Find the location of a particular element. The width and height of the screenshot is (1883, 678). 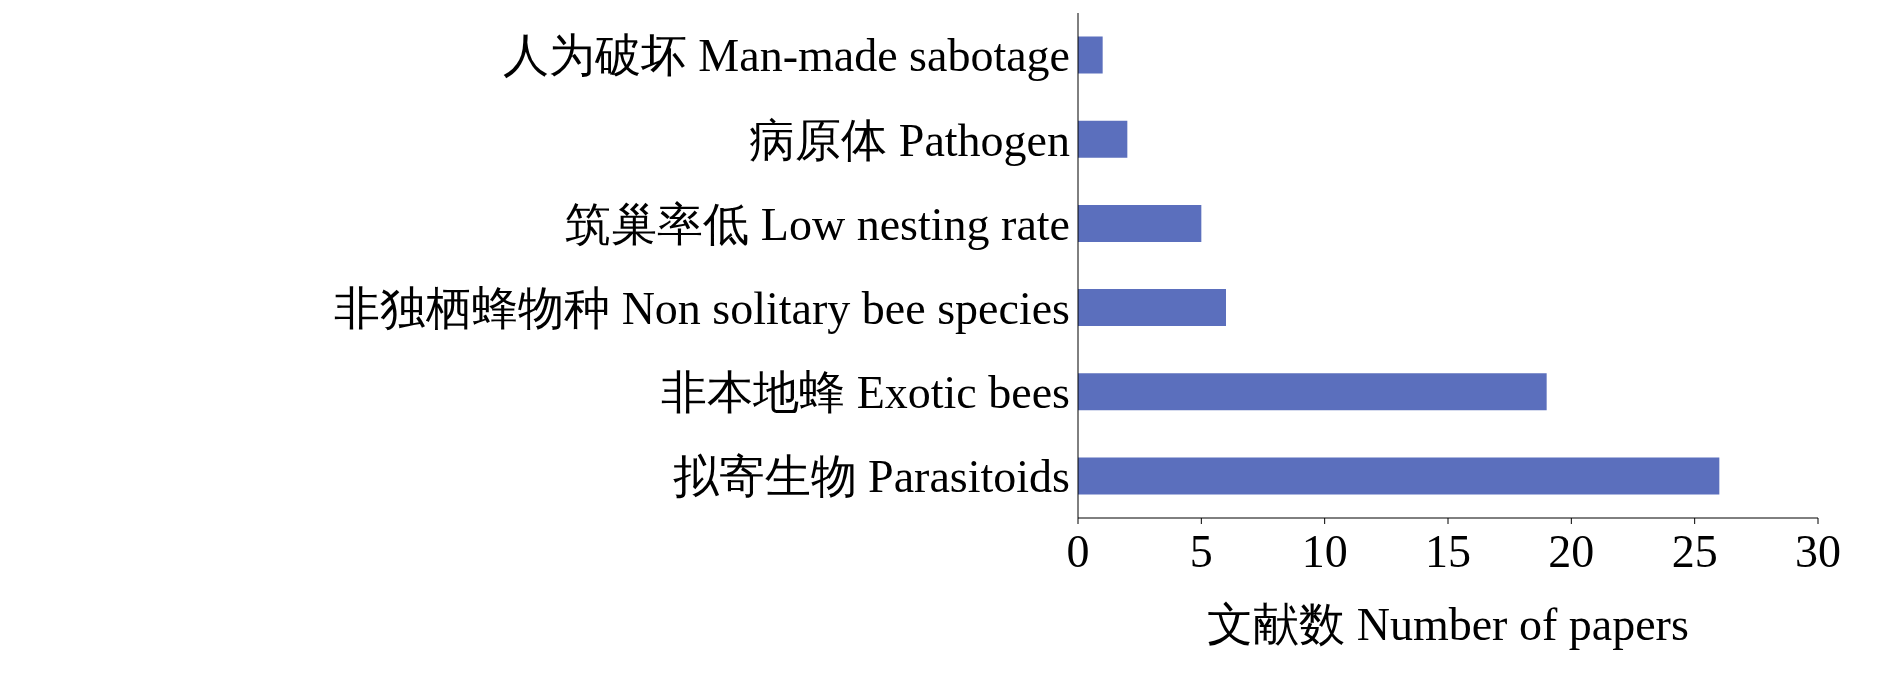

x-axis-title: 文献数 Number of papers is located at coordinates (1448, 624).